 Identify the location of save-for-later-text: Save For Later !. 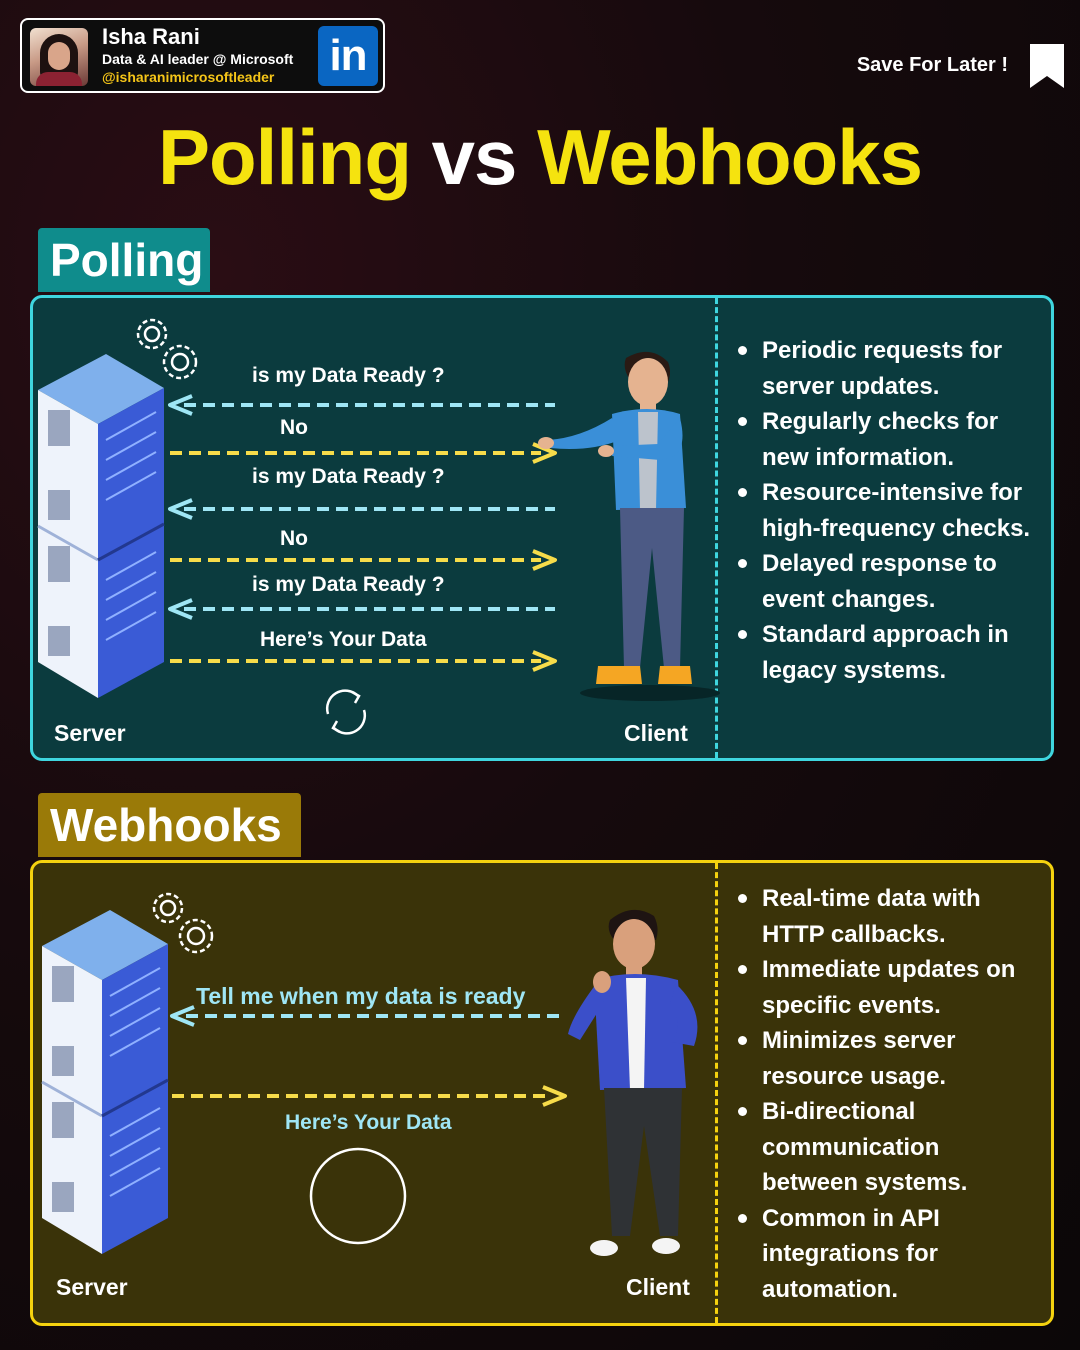
(932, 65).